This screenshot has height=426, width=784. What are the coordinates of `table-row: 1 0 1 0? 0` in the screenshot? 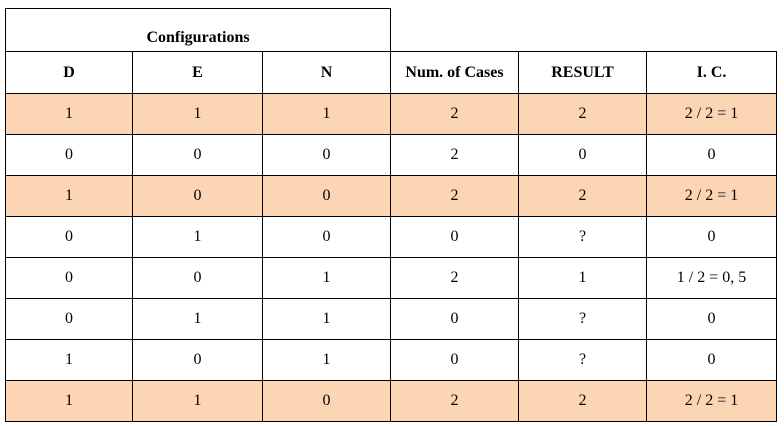 It's located at (391, 360).